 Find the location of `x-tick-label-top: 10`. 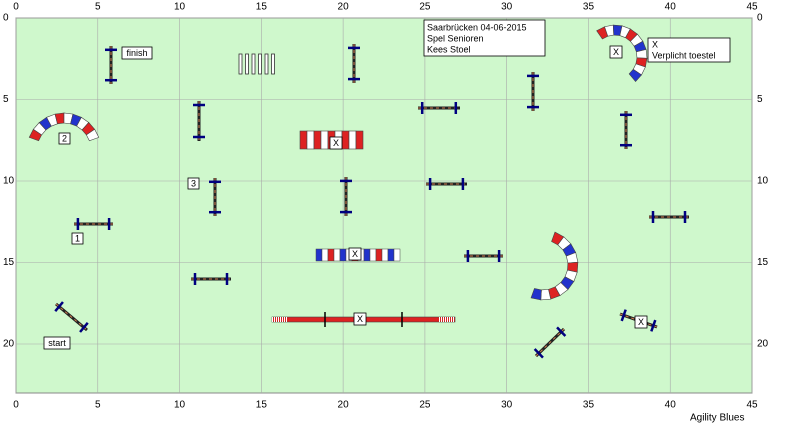

x-tick-label-top: 10 is located at coordinates (180, 7).